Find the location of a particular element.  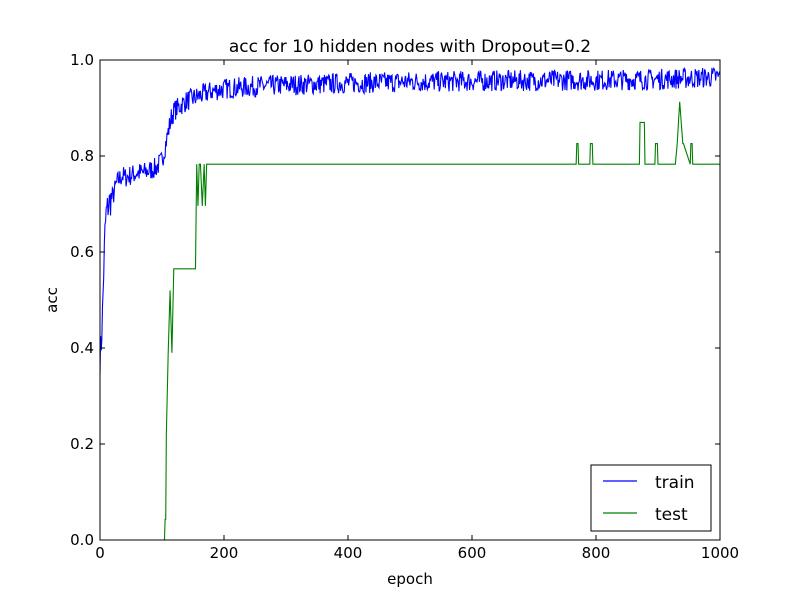

x-tick-label: 600 is located at coordinates (472, 553).